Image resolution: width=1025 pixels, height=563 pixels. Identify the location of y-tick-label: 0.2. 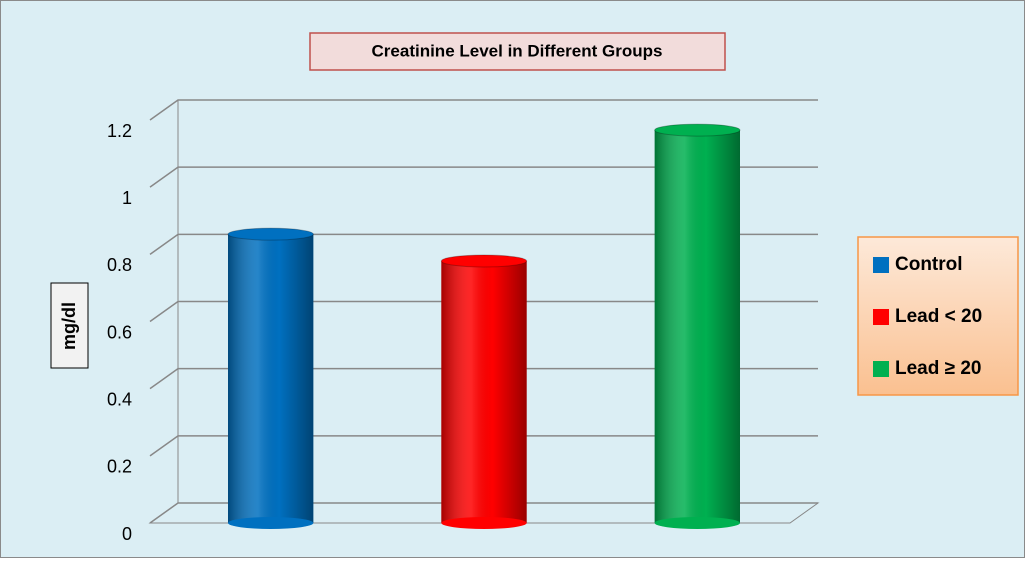
(119, 467).